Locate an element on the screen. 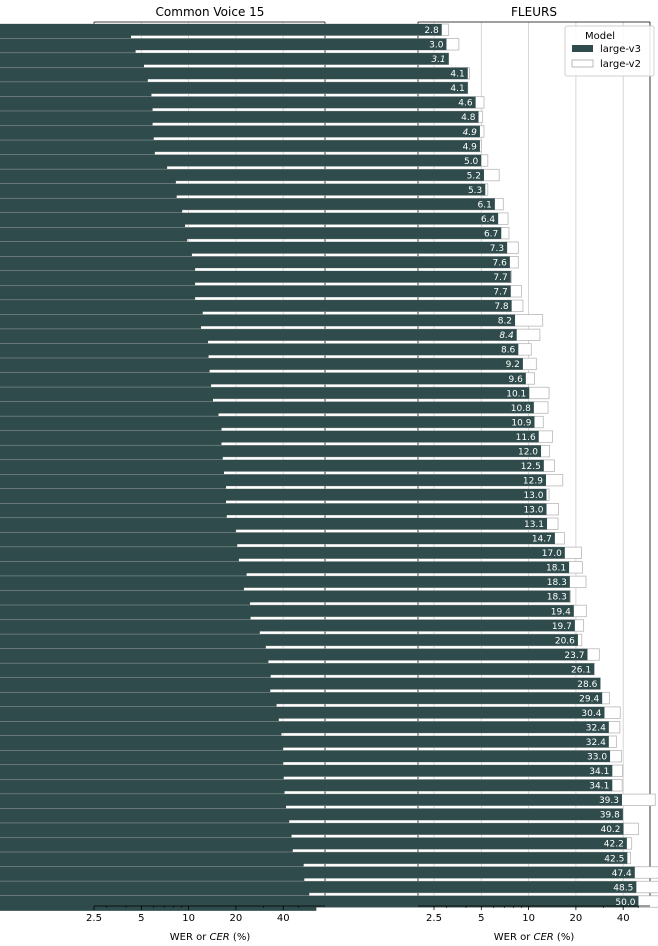 The width and height of the screenshot is (658, 946). fleurs-x-tick-label: 10 is located at coordinates (528, 918).